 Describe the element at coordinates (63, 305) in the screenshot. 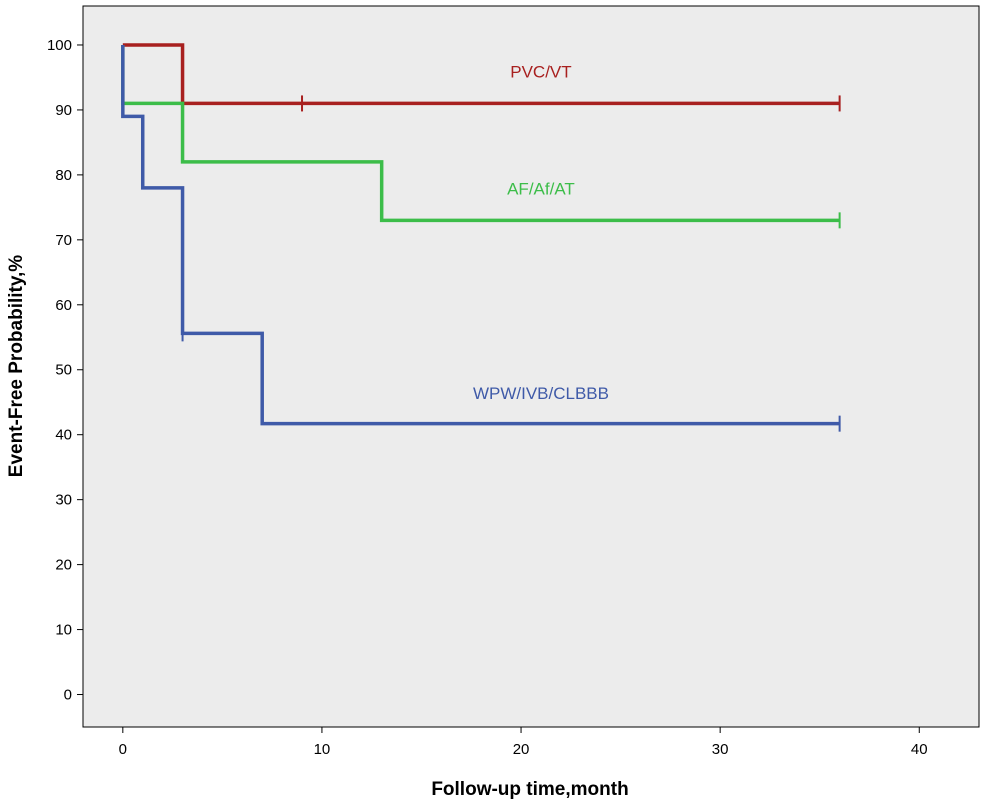

I see `y-tick-label: 60` at that location.